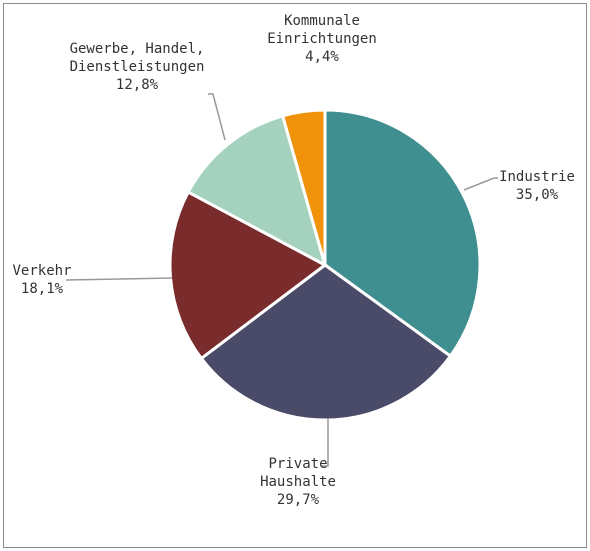 Image resolution: width=590 pixels, height=551 pixels. What do you see at coordinates (537, 195) in the screenshot?
I see `value-label: 35,0%` at bounding box center [537, 195].